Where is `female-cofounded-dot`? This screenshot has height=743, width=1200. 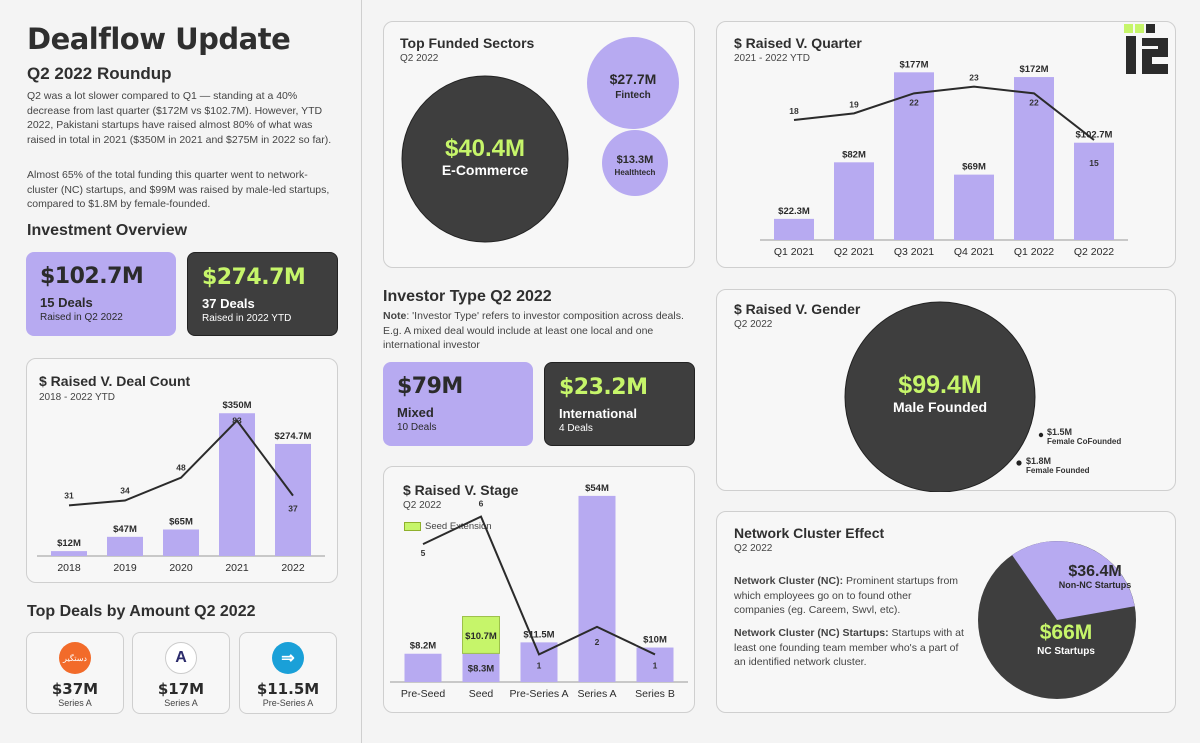
female-cofounded-dot is located at coordinates (1041, 435).